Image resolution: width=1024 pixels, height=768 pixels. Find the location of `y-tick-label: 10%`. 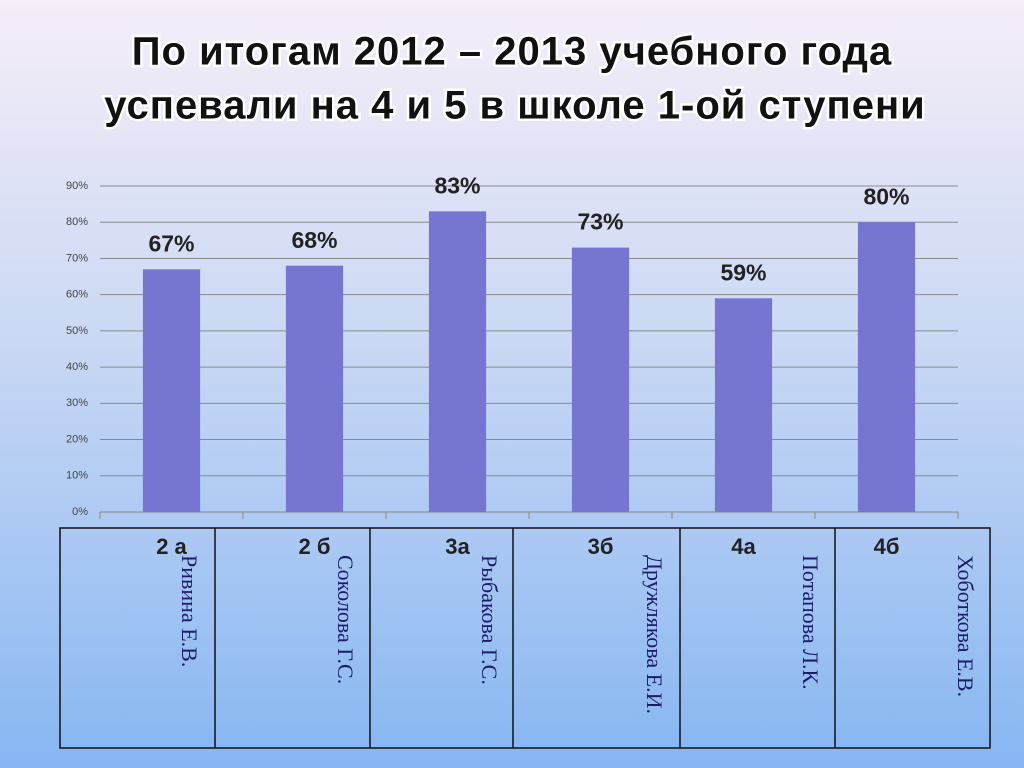

y-tick-label: 10% is located at coordinates (77, 476).